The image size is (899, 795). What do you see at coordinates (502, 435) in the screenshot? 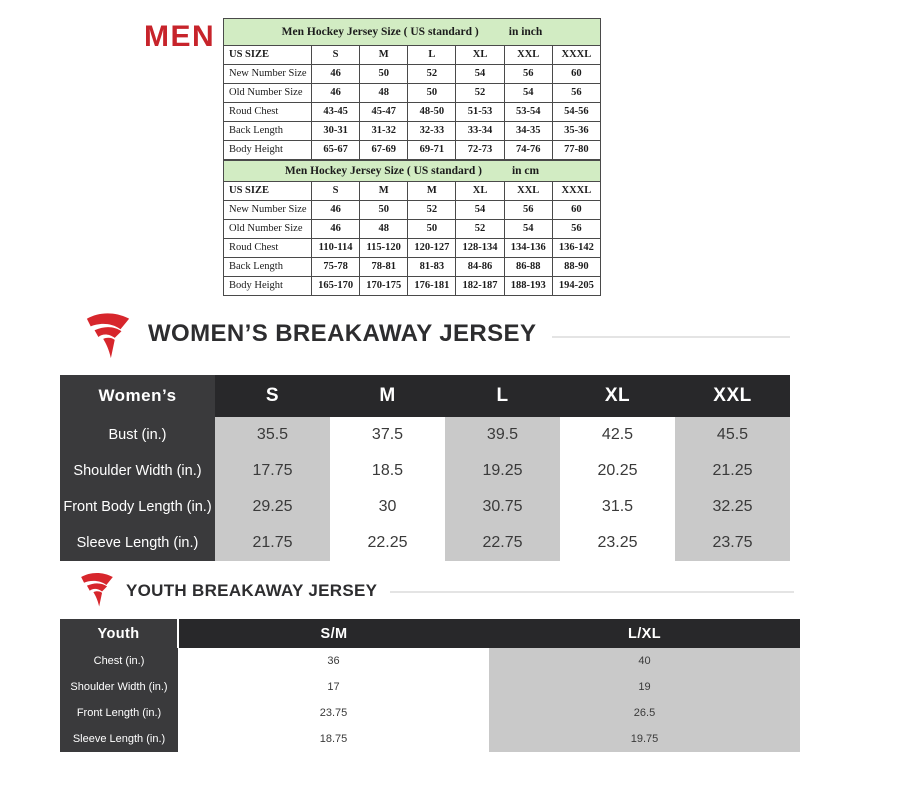
I see `cell-value: 39.5` at bounding box center [502, 435].